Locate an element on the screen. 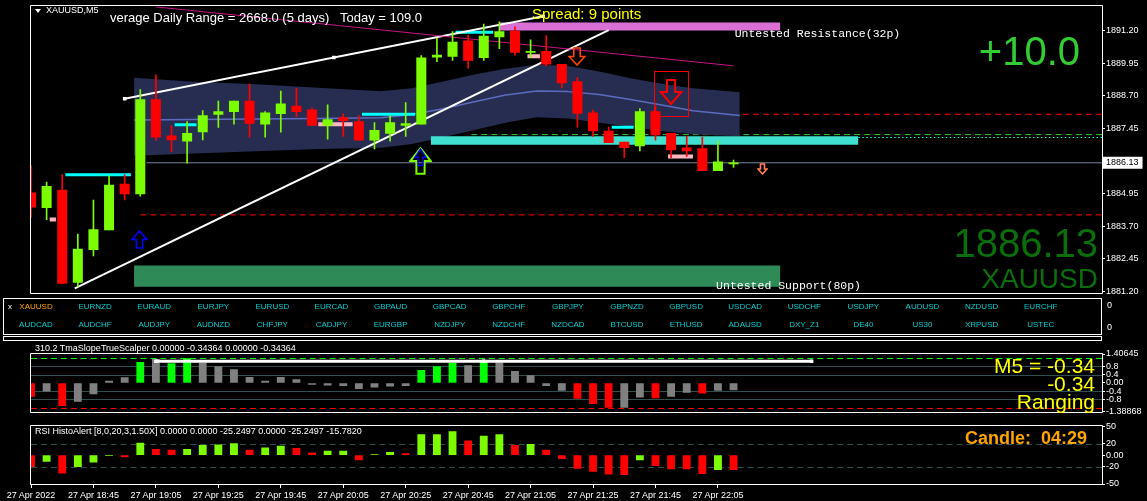 This screenshot has height=501, width=1147. text: NZDCHF is located at coordinates (509, 324).